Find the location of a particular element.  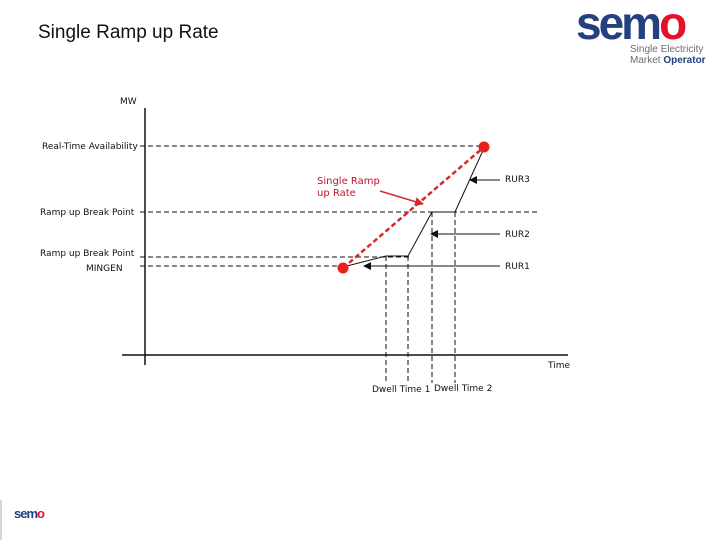

availability-label: Real-Time Availability is located at coordinates (90, 147).